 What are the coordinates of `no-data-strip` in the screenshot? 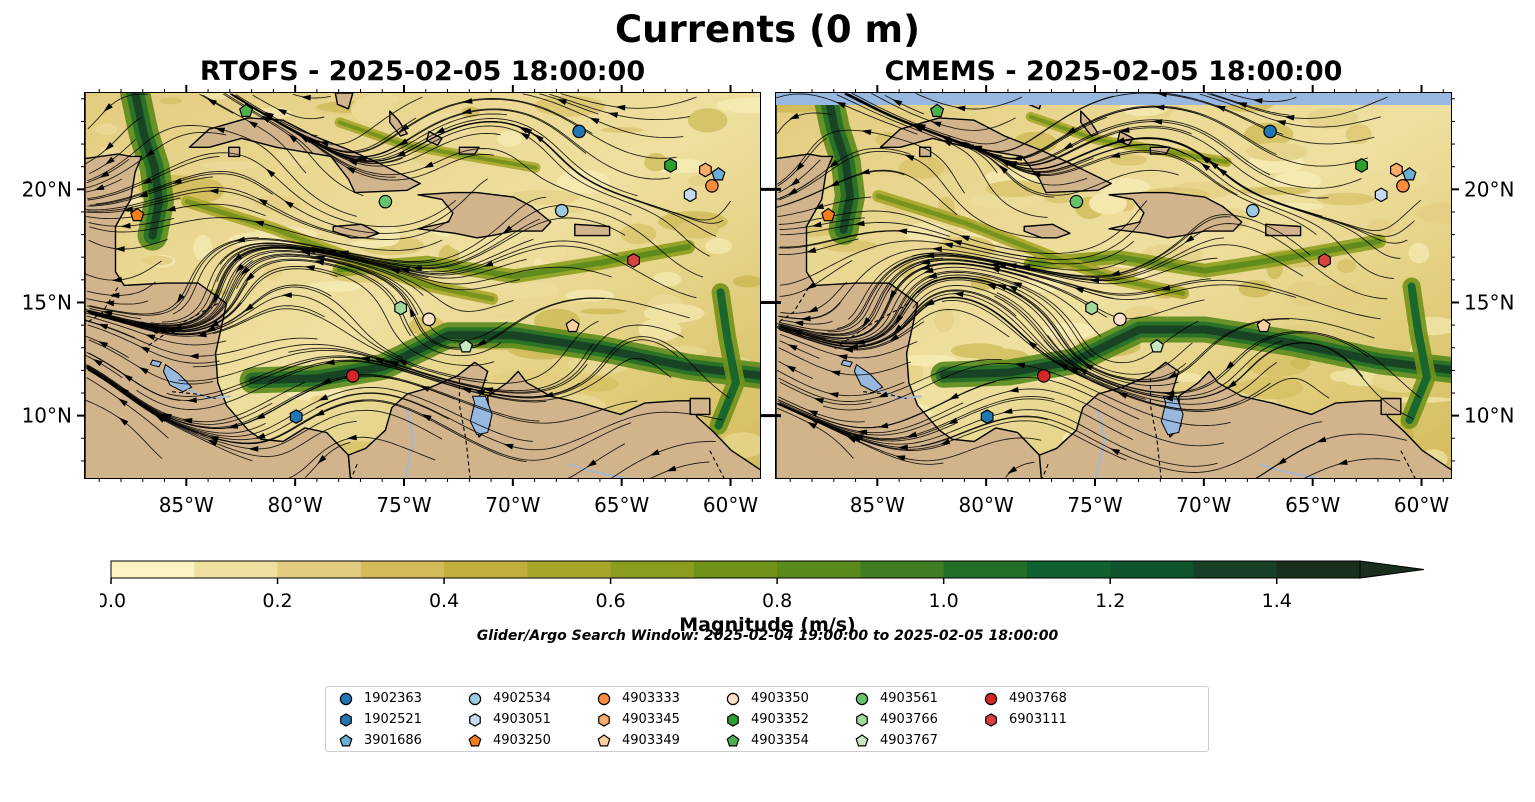 It's located at (1113, 99).